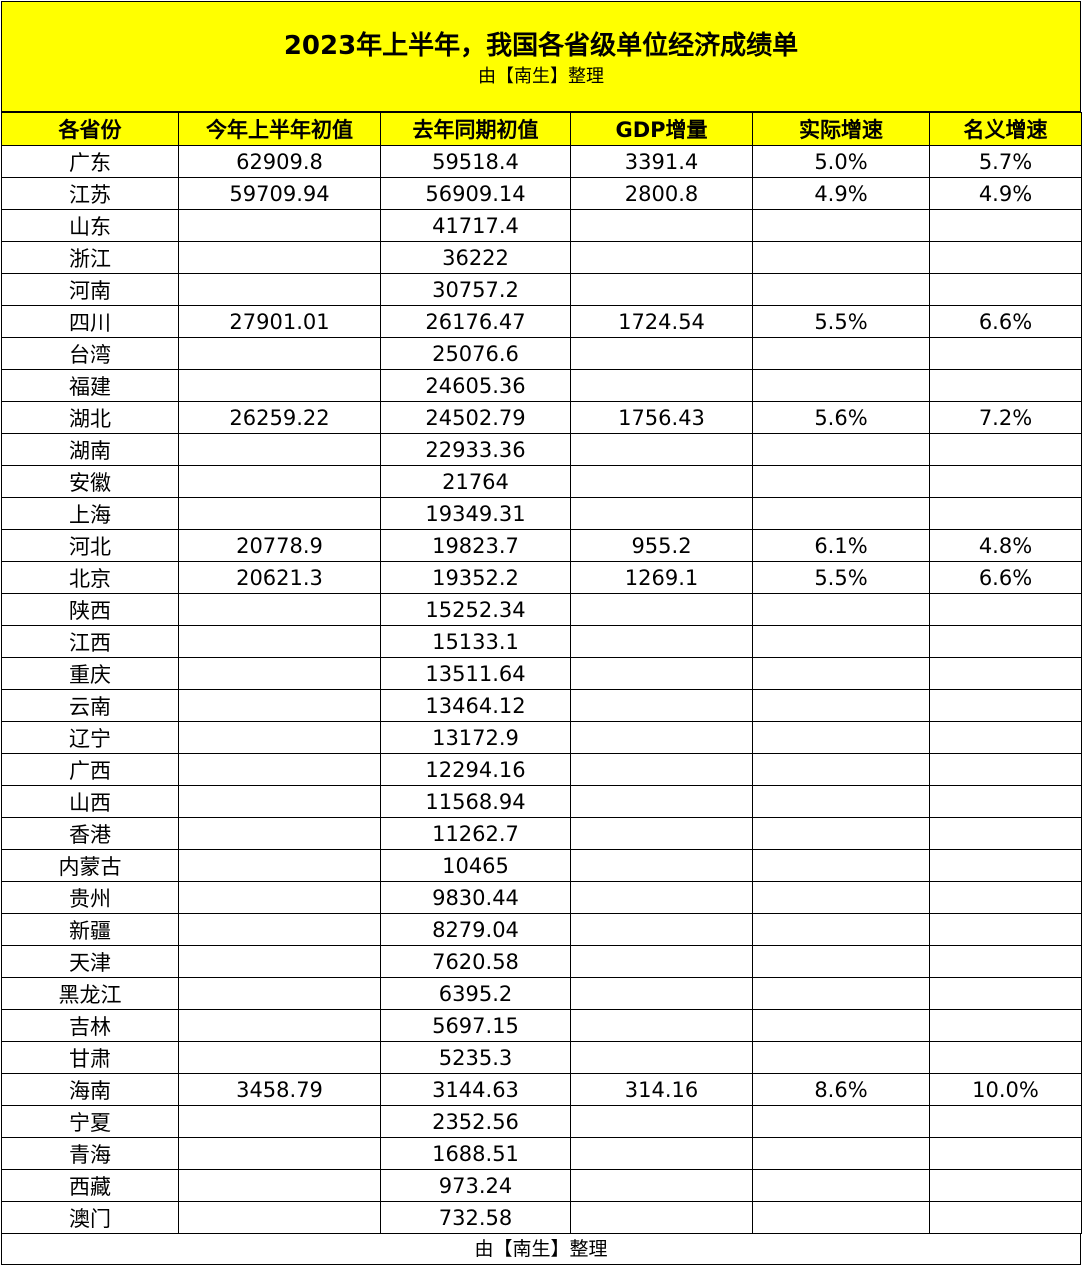 The width and height of the screenshot is (1083, 1267). Describe the element at coordinates (475, 609) in the screenshot. I see `cell-last-year: 15252.34` at that location.